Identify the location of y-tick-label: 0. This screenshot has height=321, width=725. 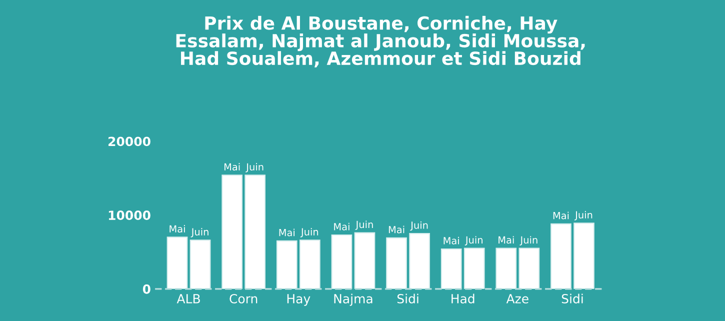
(146, 289).